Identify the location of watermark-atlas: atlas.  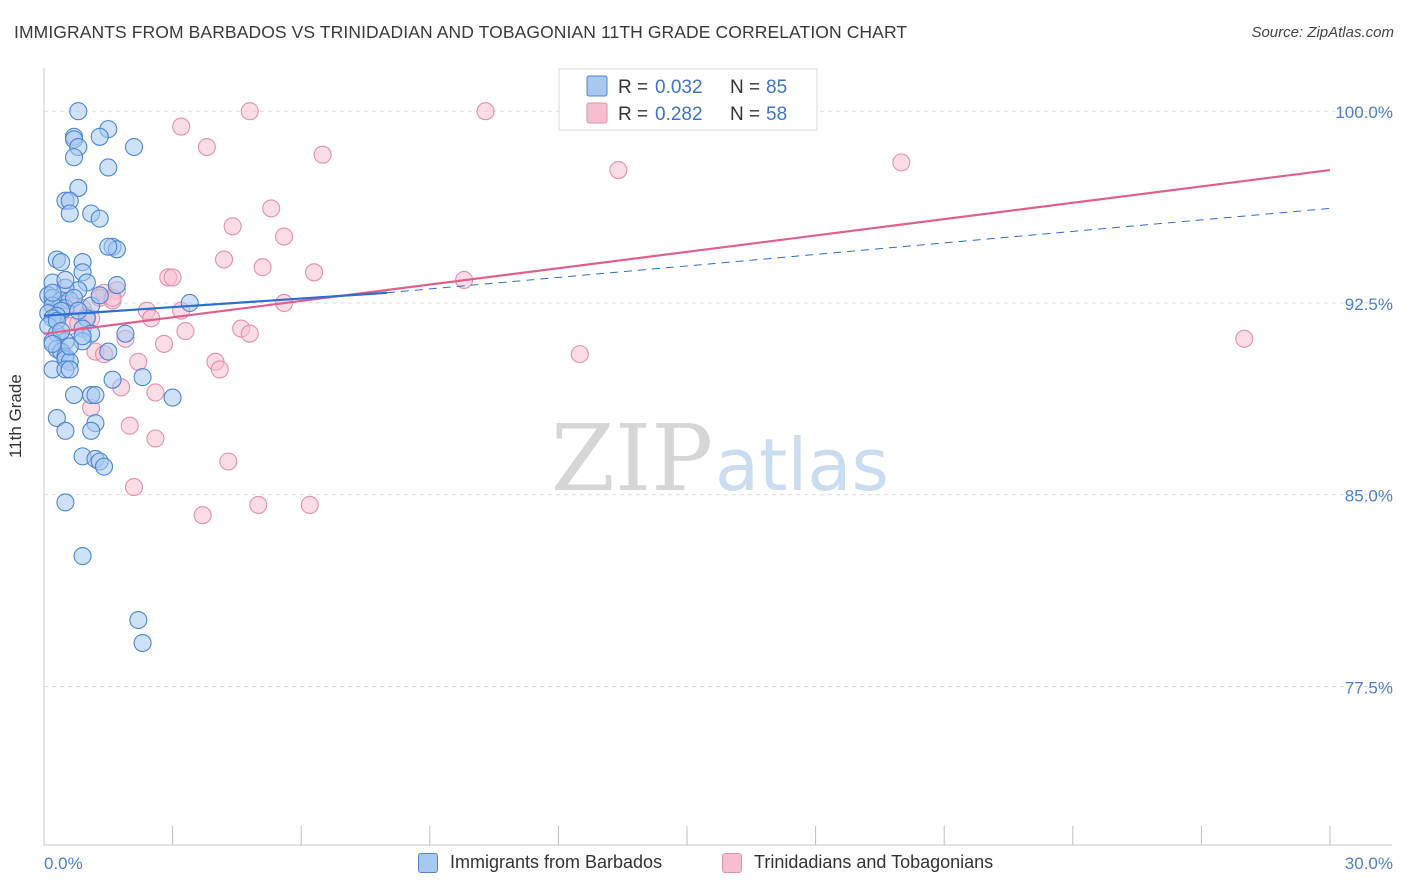
(802, 465).